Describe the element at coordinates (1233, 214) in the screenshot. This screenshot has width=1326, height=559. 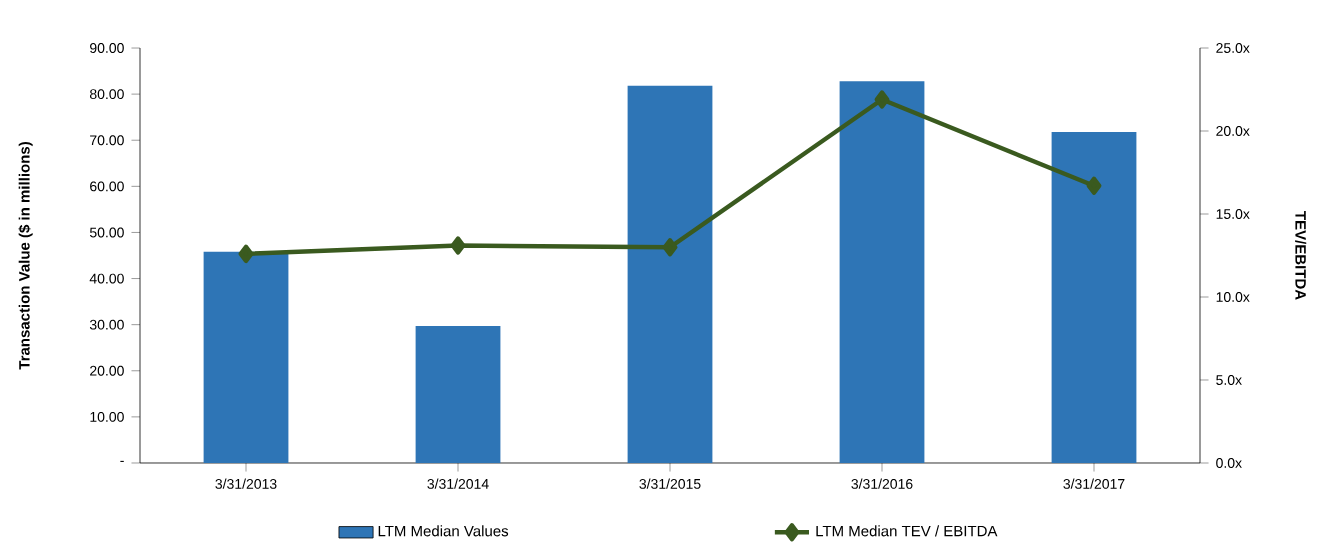
I see `y2-tick-label: 15.0x` at that location.